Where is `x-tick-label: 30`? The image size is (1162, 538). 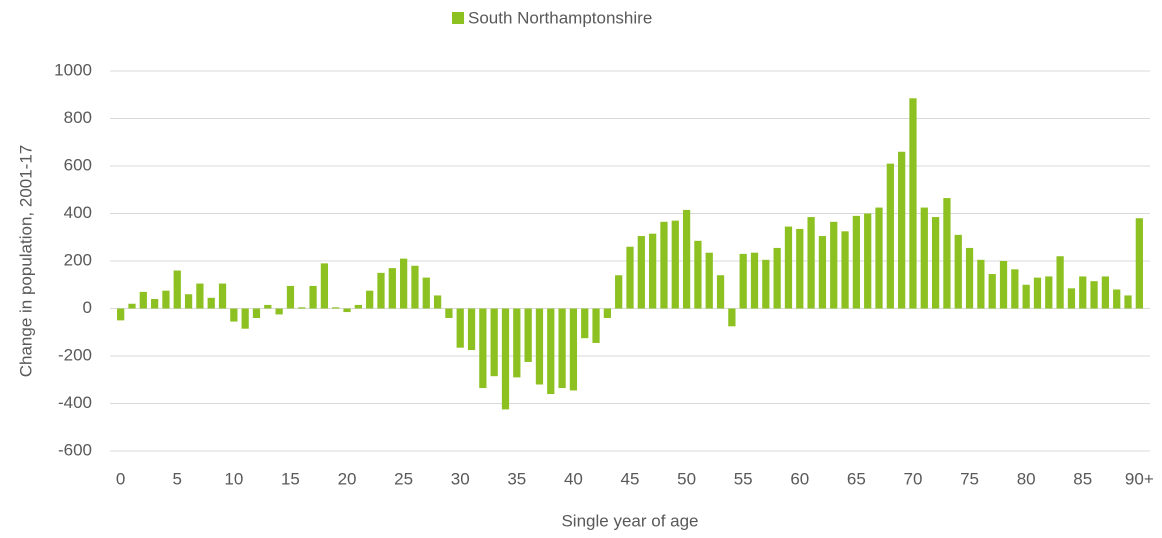
x-tick-label: 30 is located at coordinates (460, 478).